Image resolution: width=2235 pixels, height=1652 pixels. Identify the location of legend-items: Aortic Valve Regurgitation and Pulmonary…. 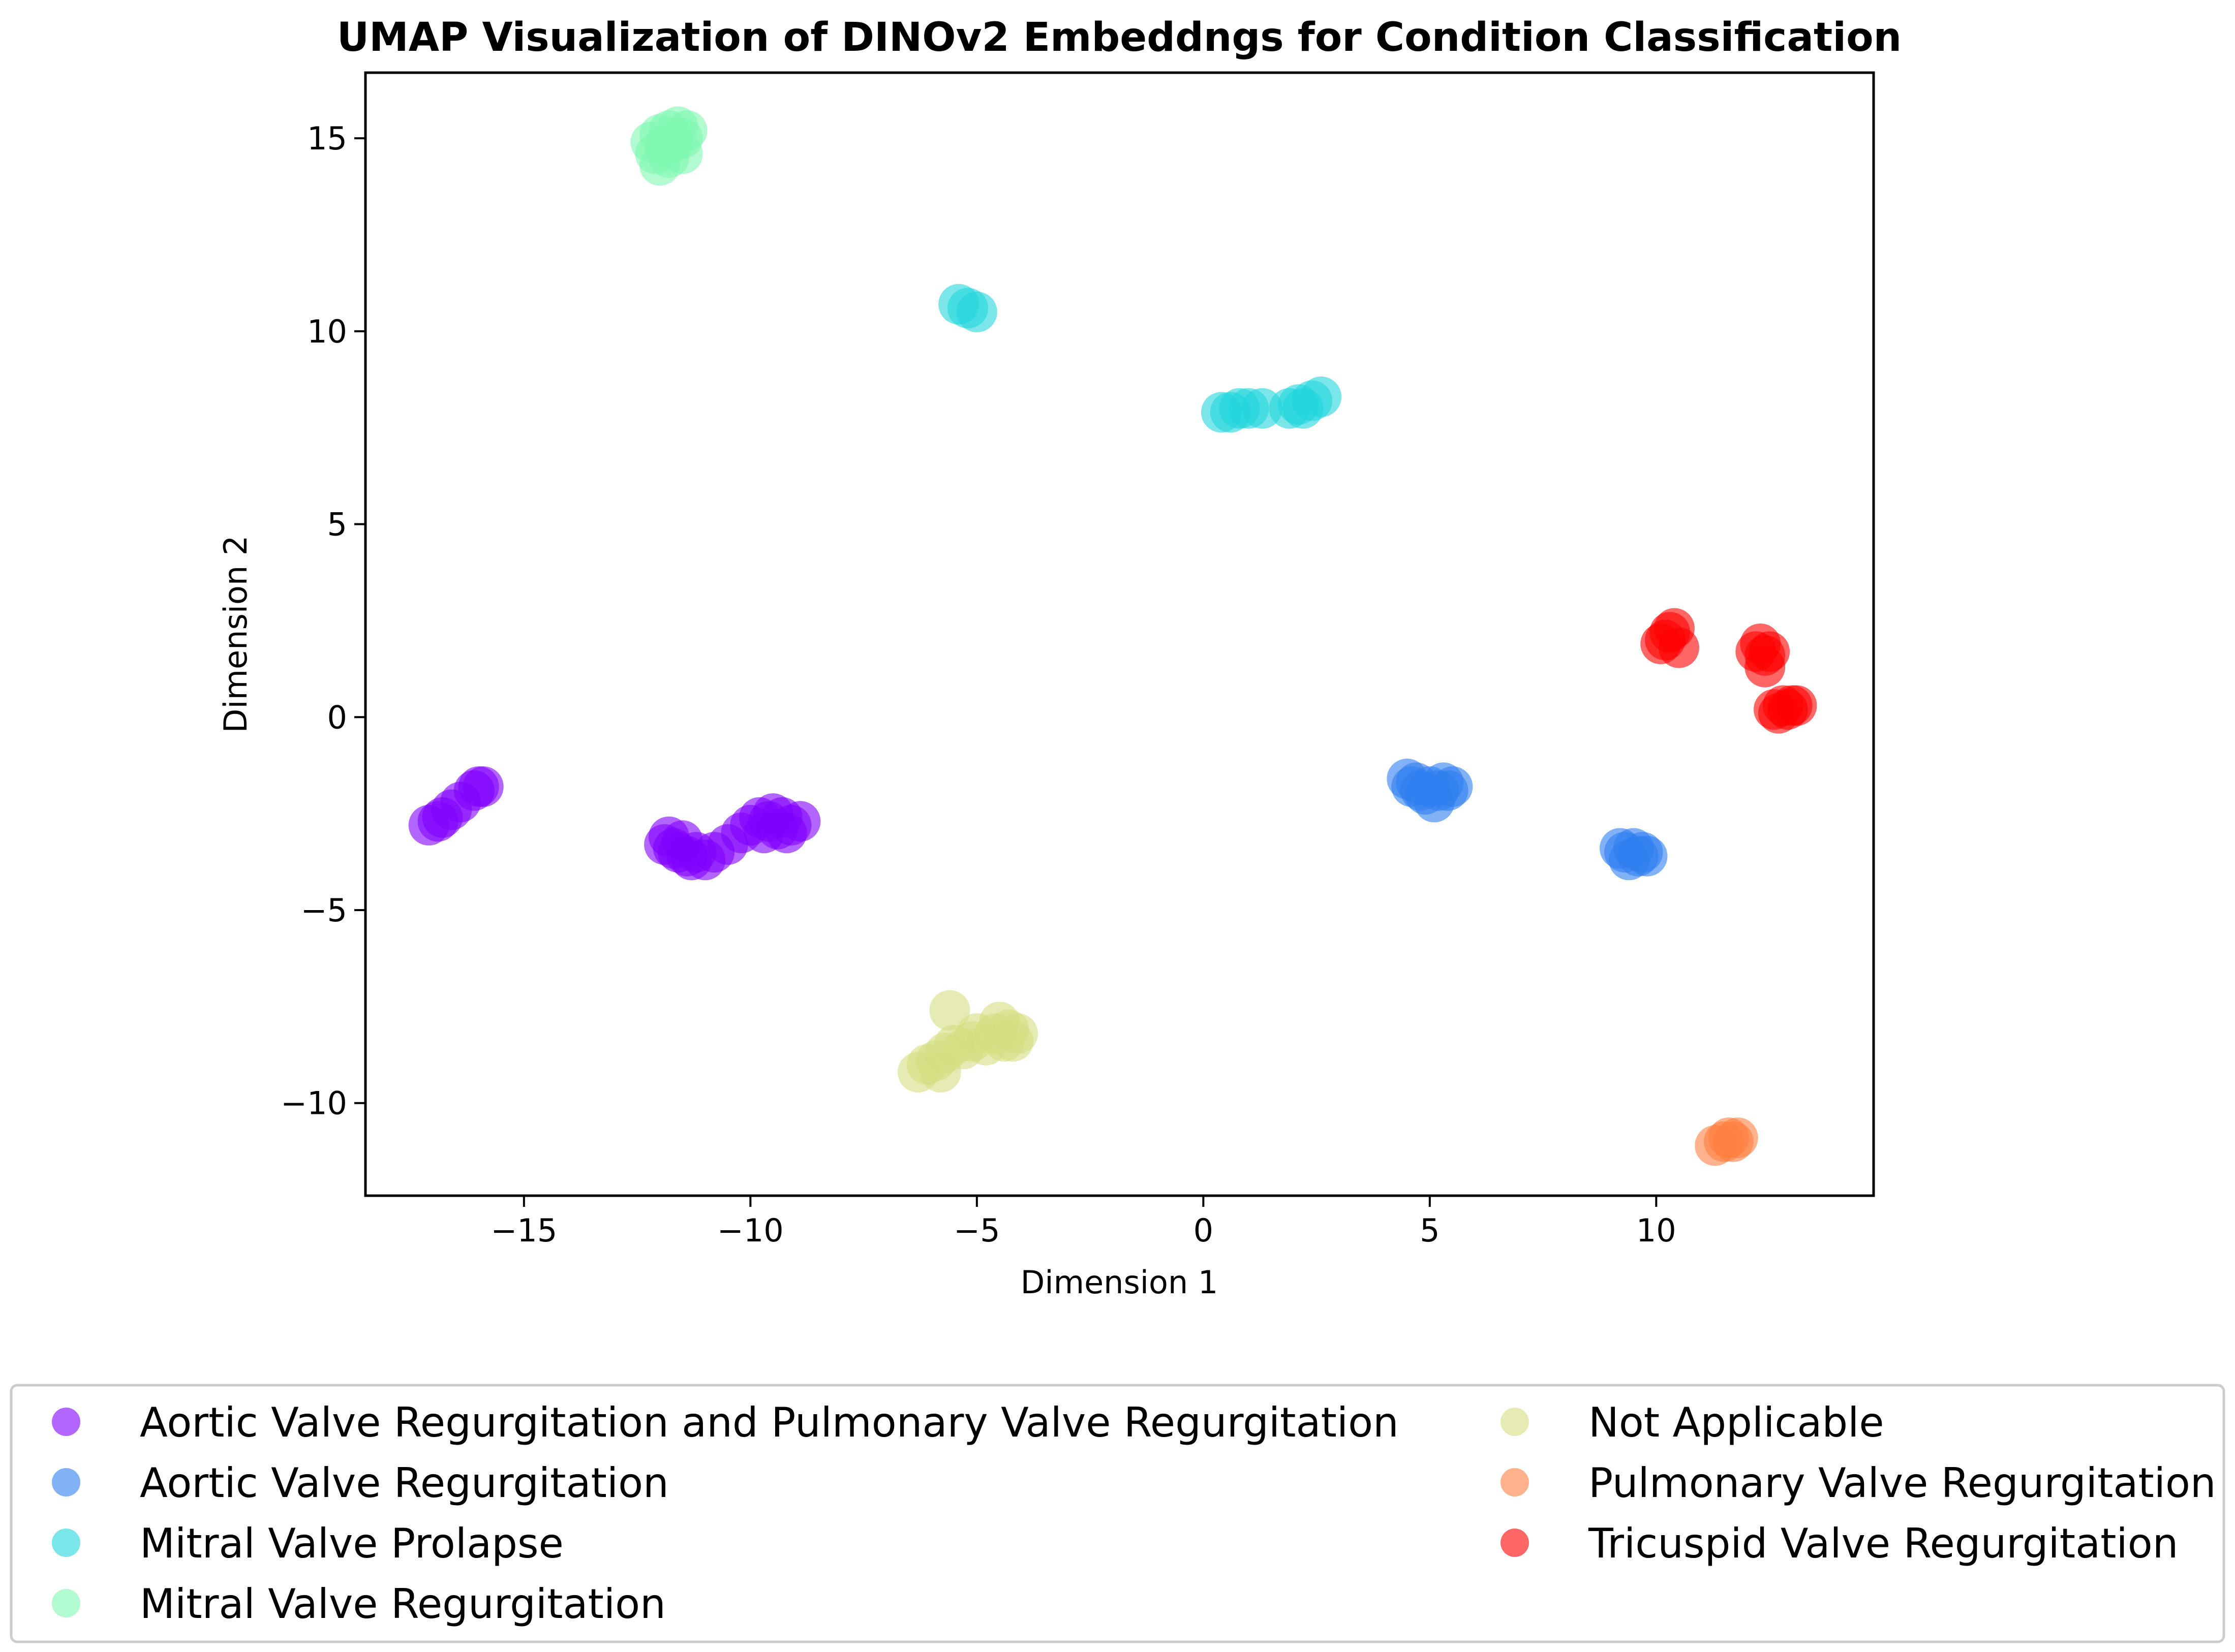
(1134, 1513).